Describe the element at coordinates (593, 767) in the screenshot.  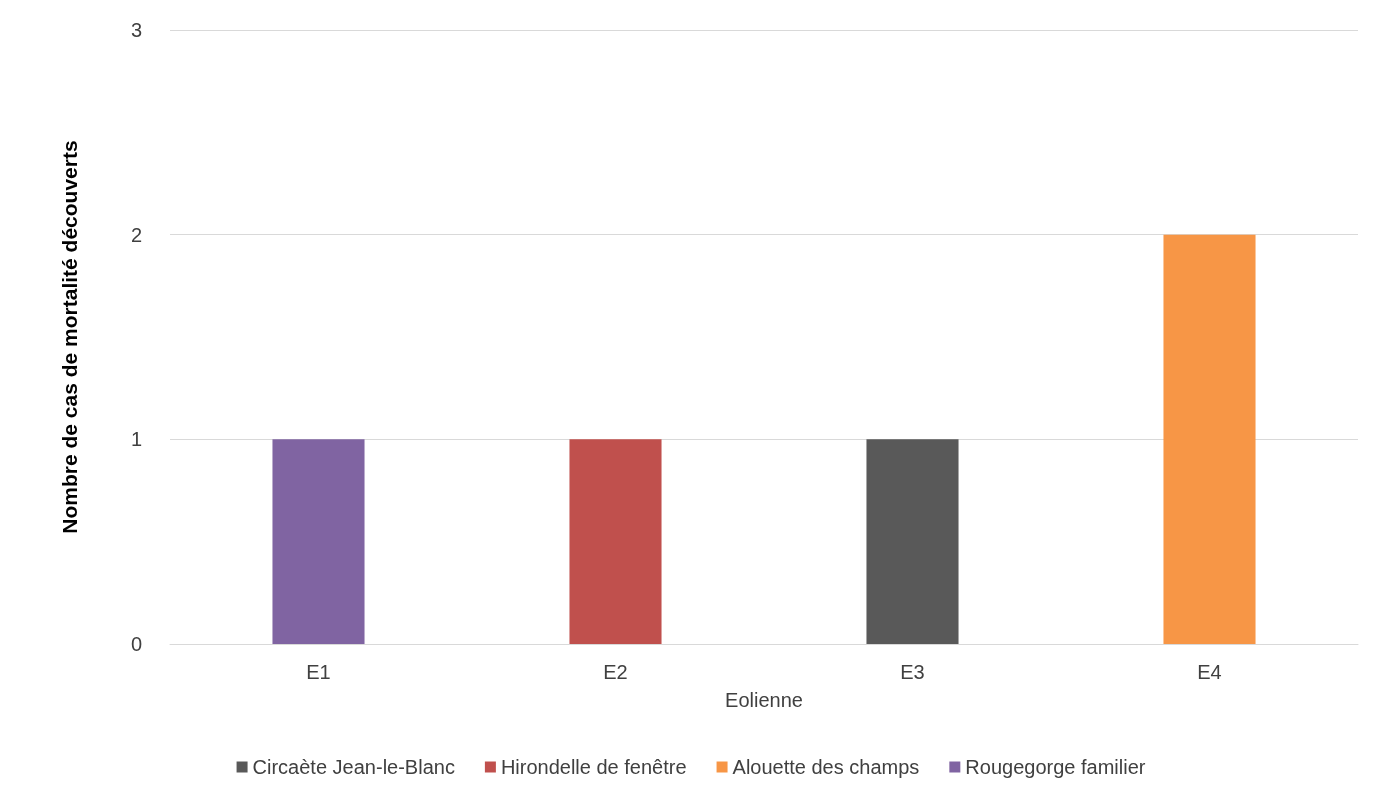
I see `legend-label: Hirondelle de fenêtre` at that location.